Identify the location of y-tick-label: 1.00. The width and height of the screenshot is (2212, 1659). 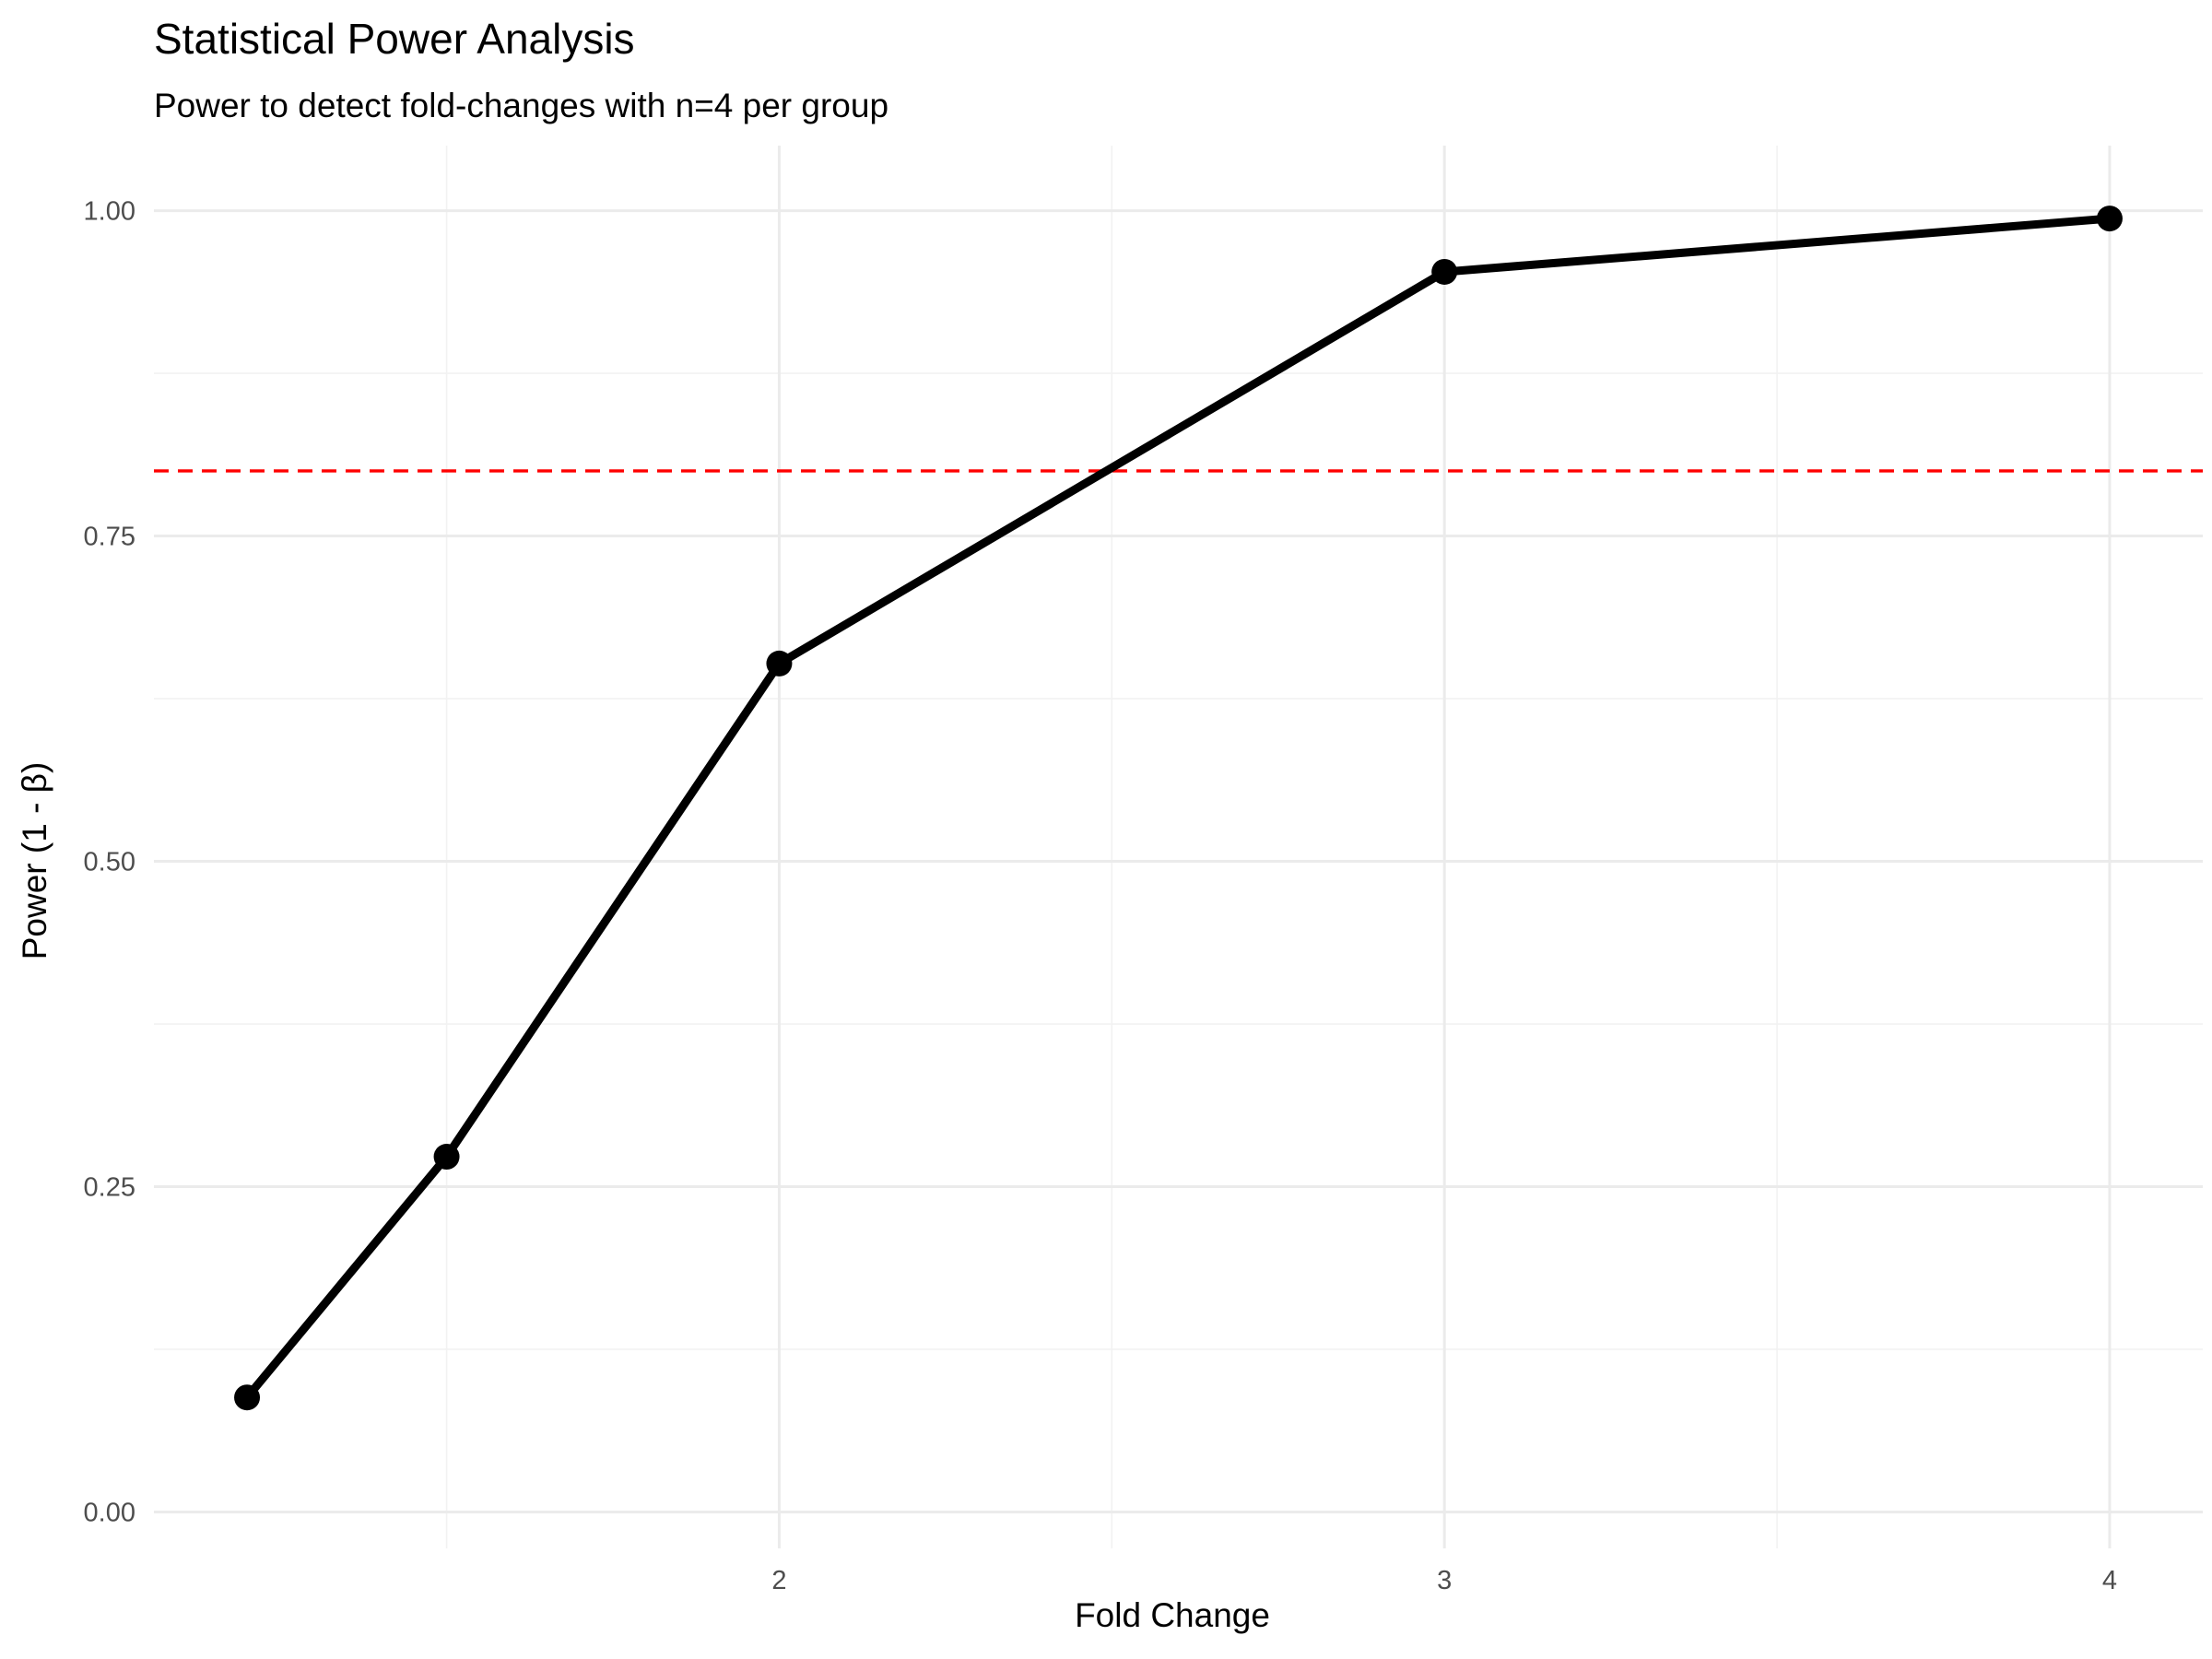
(109, 212).